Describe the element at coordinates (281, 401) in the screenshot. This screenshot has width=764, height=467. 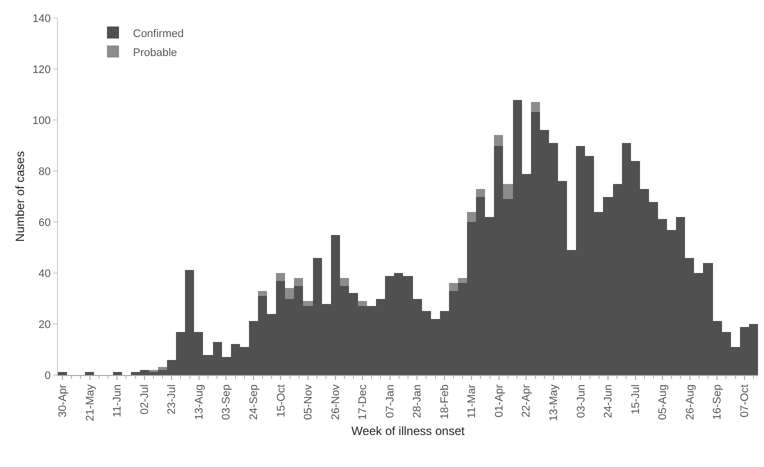
I see `x-tick-label: 15-Oct` at that location.